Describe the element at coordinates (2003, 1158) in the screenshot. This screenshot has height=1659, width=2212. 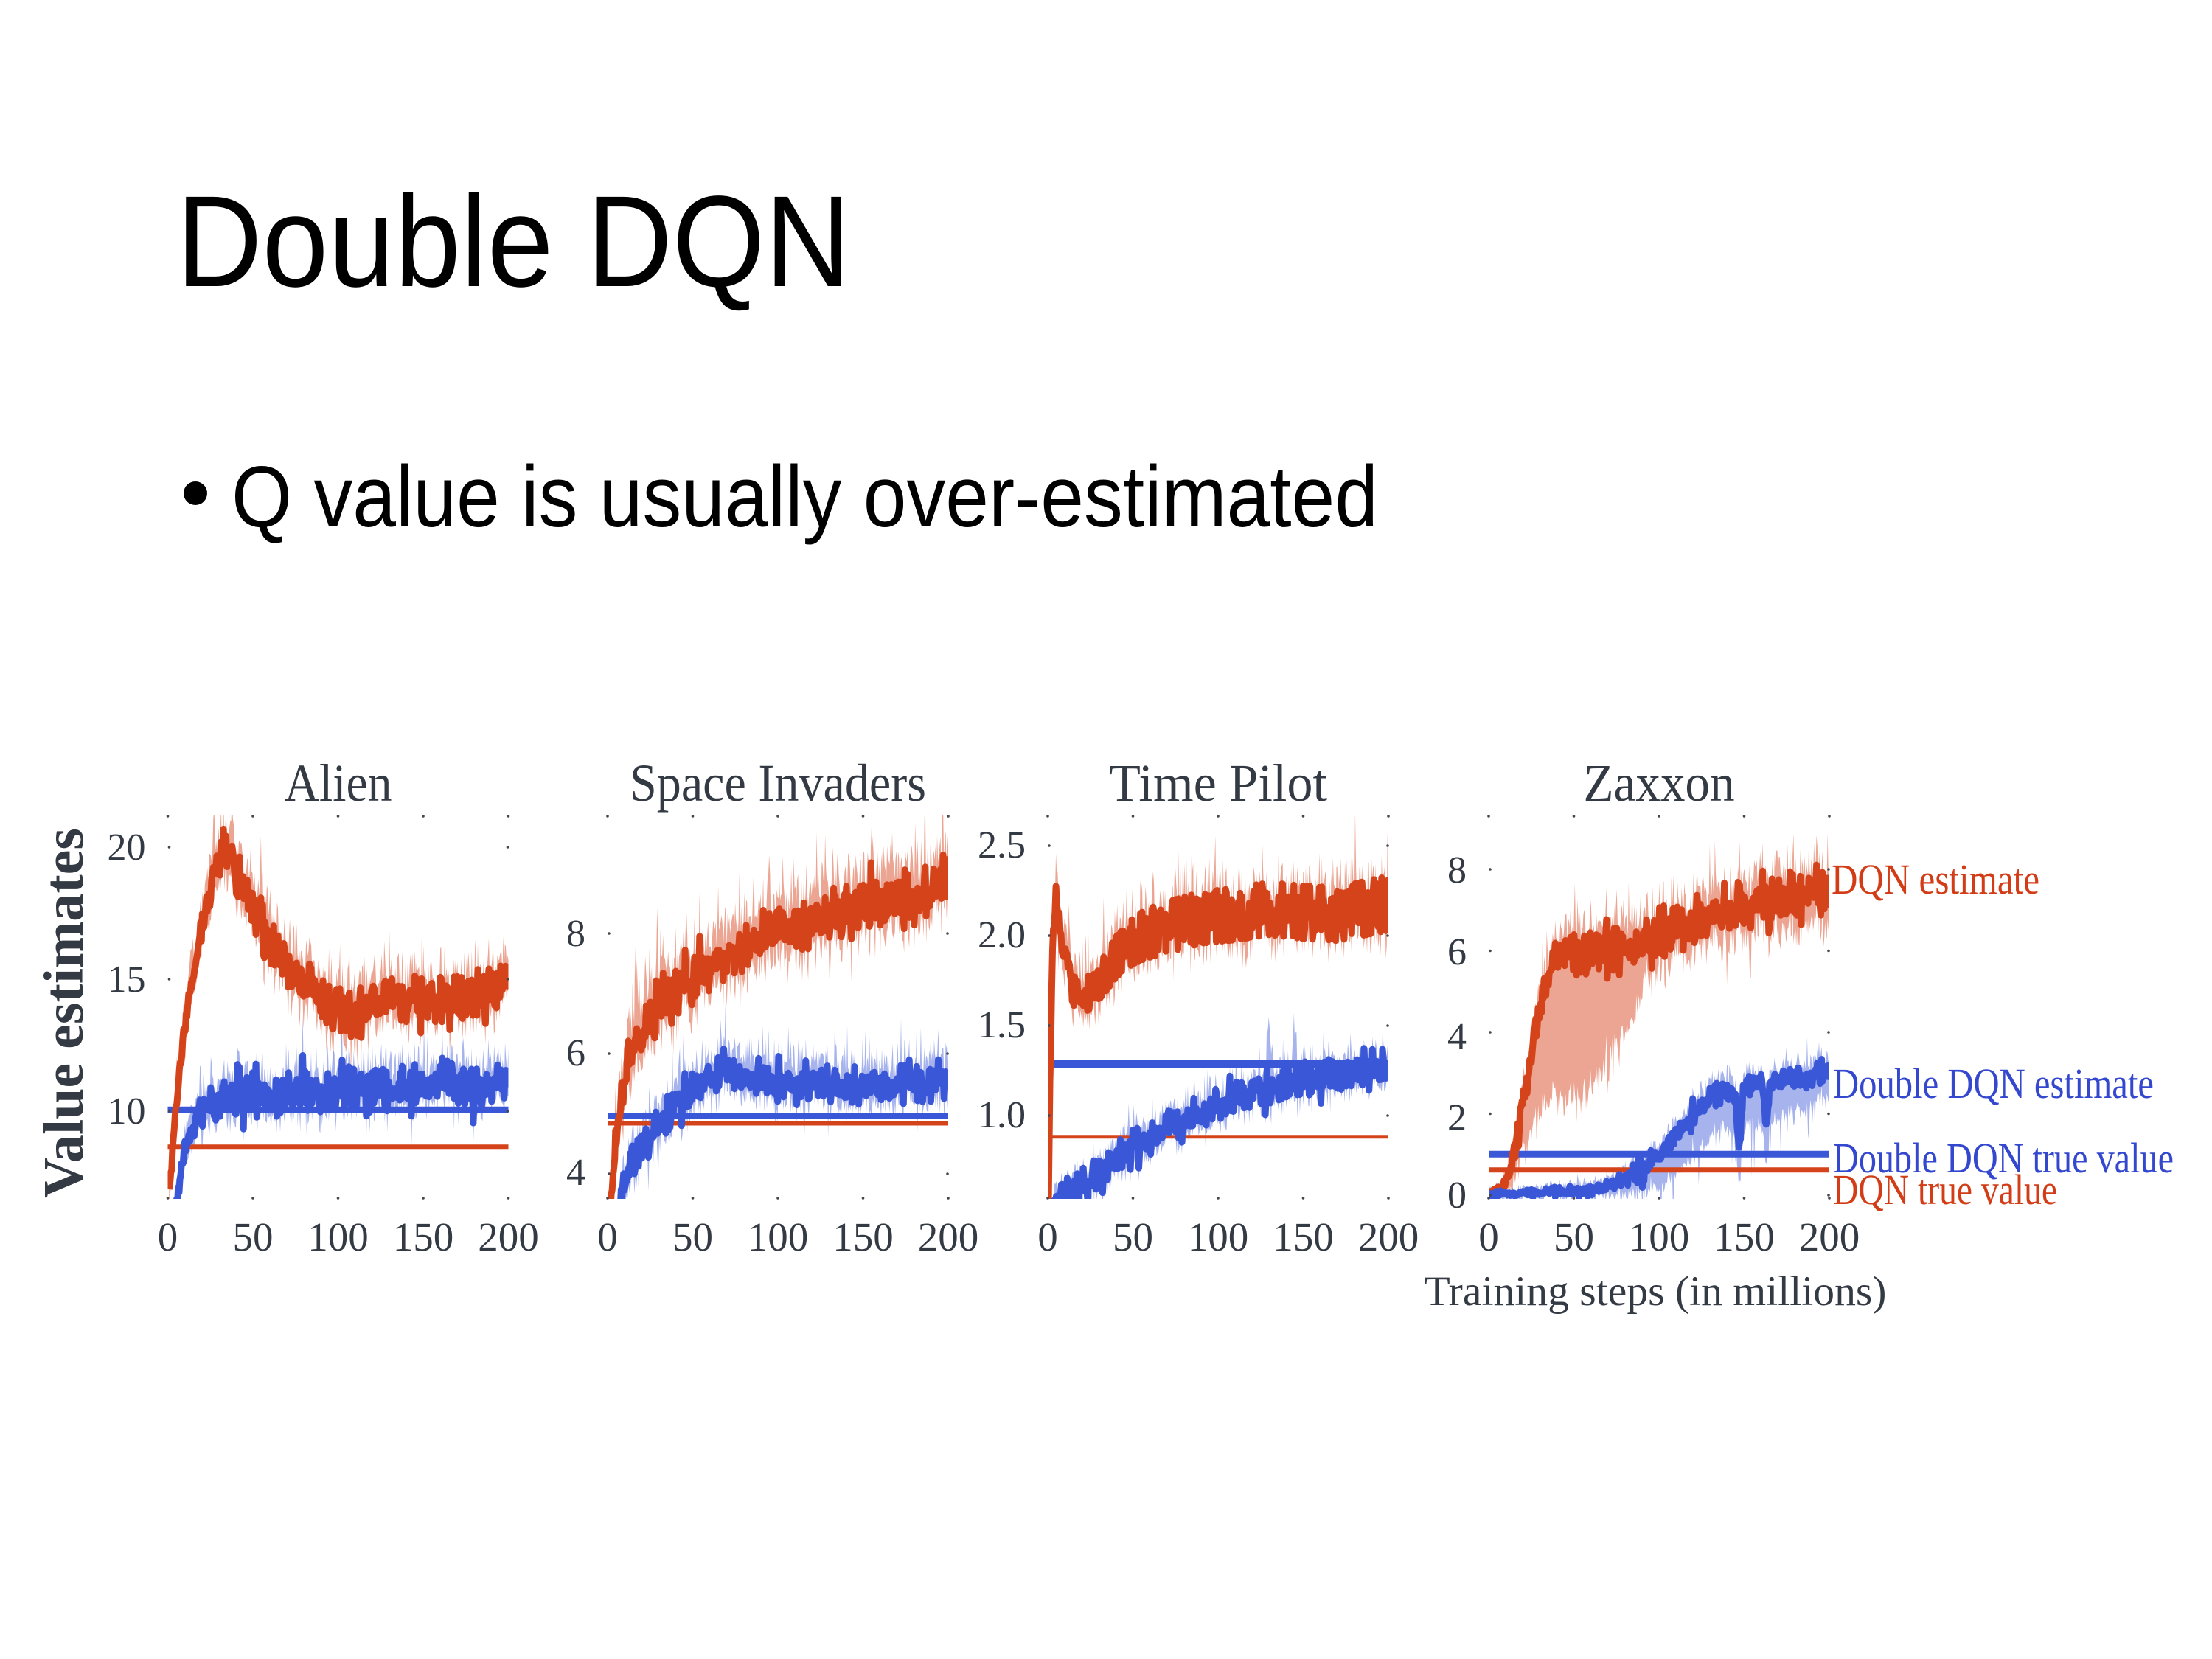
I see `svg-text: Double DQN true value` at that location.